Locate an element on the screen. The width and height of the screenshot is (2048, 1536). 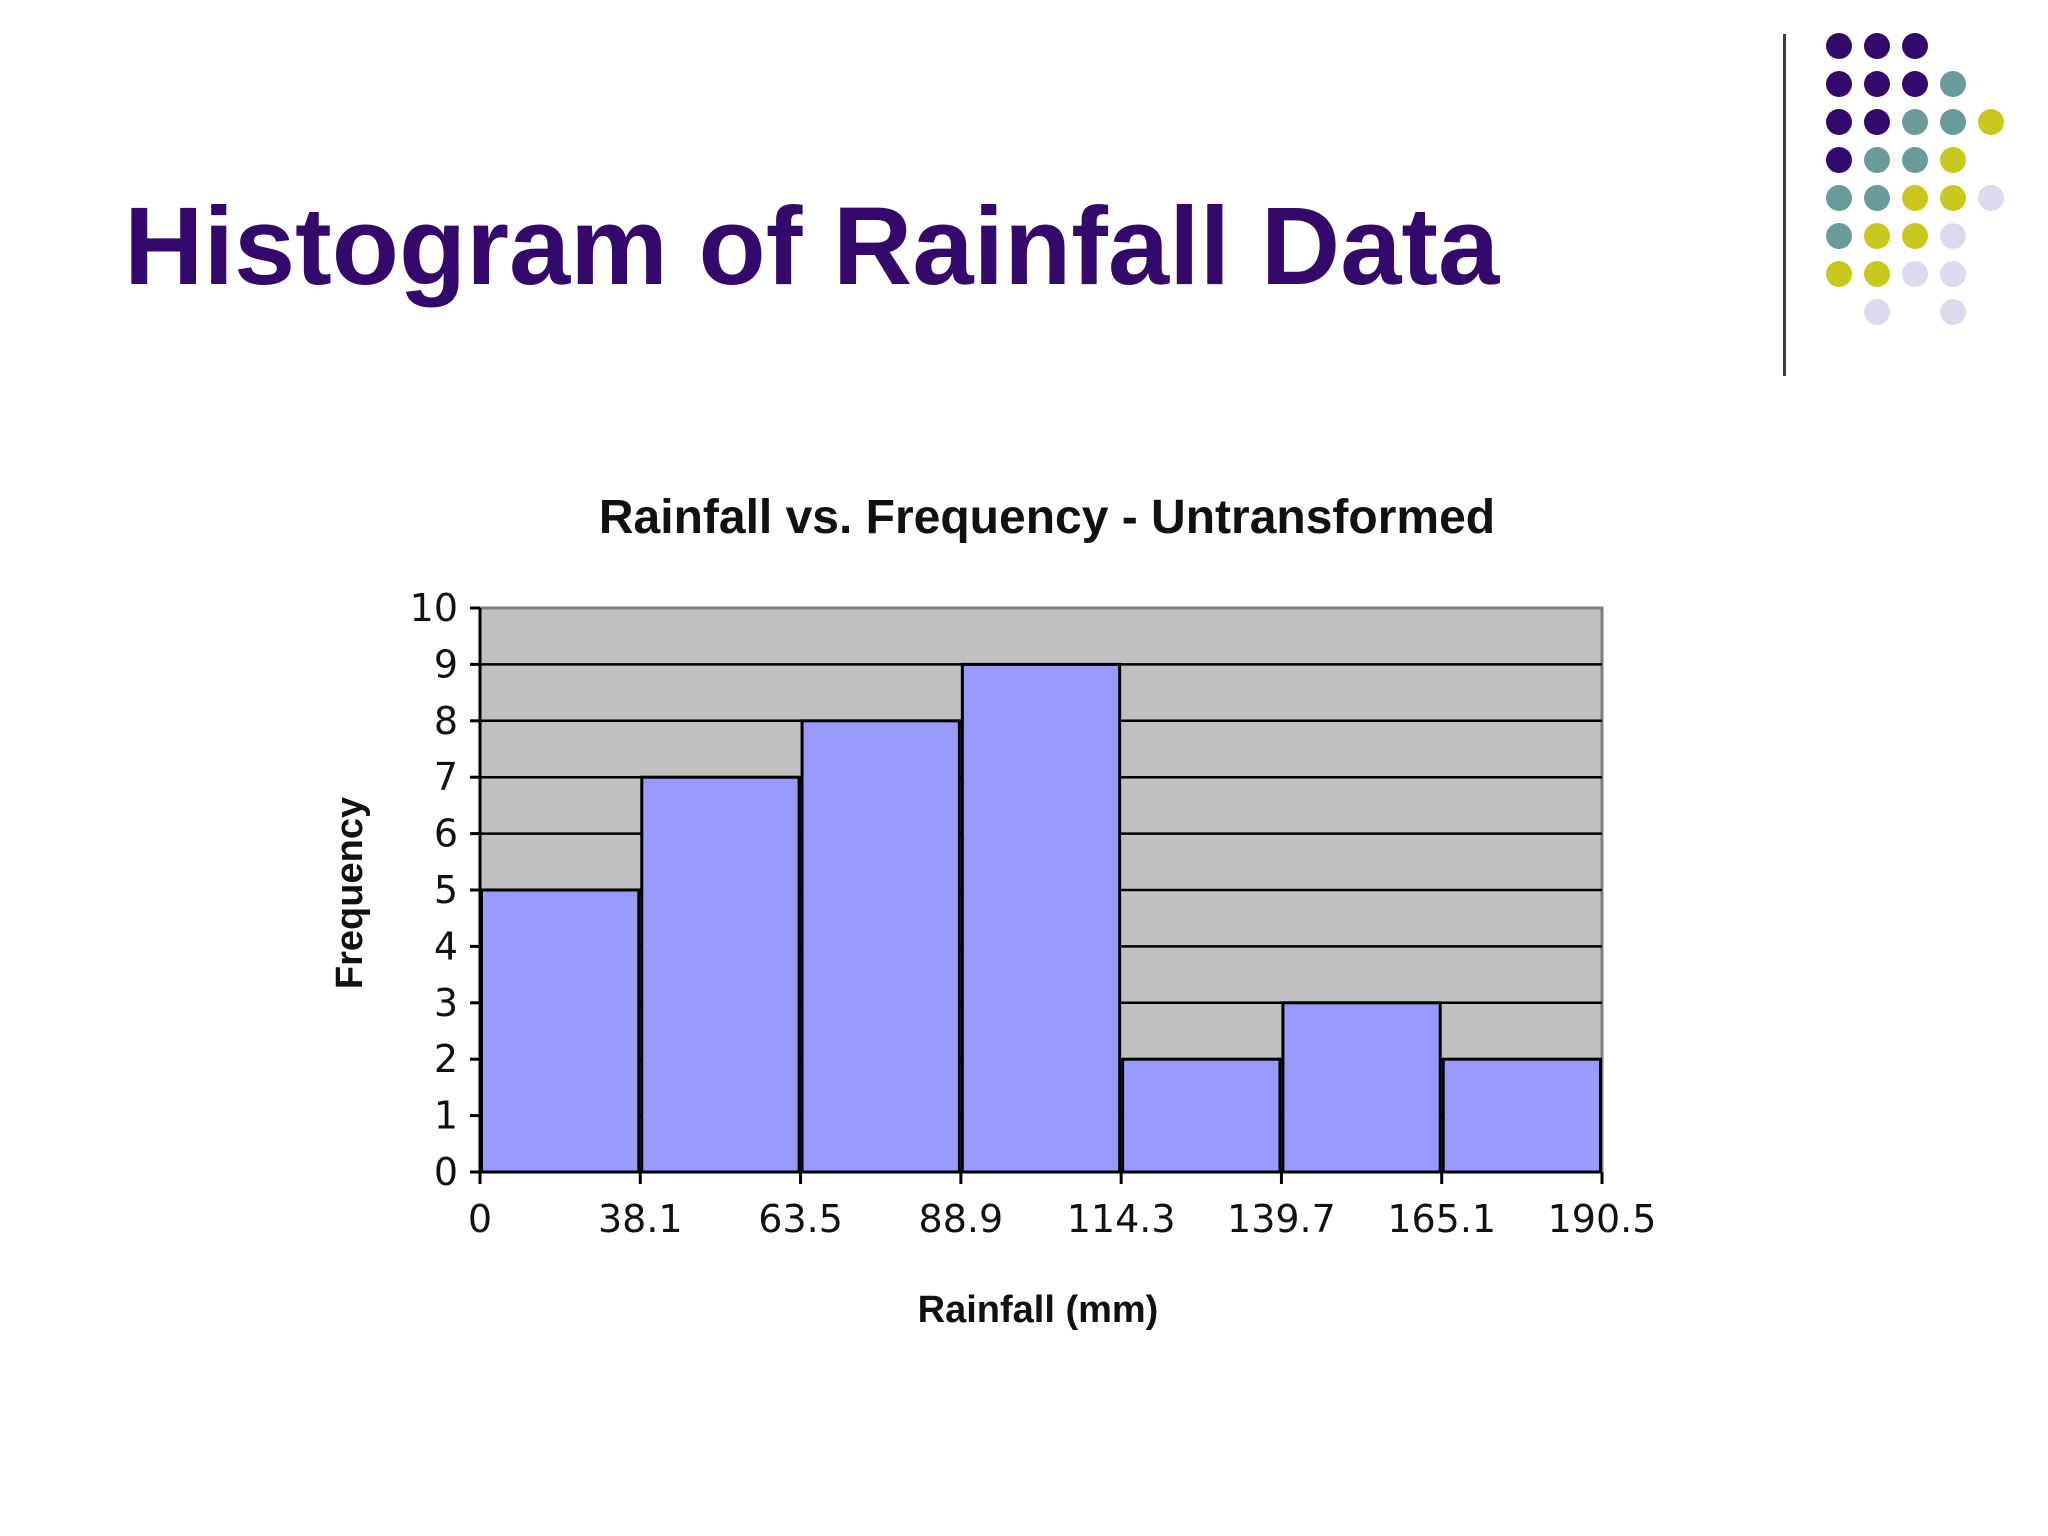
y-tick-label: 2 is located at coordinates (446, 1059).